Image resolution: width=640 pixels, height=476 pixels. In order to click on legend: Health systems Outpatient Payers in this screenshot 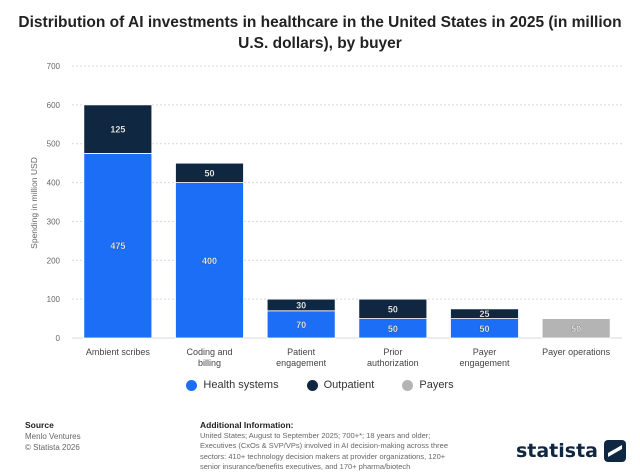, I will do `click(320, 385)`.